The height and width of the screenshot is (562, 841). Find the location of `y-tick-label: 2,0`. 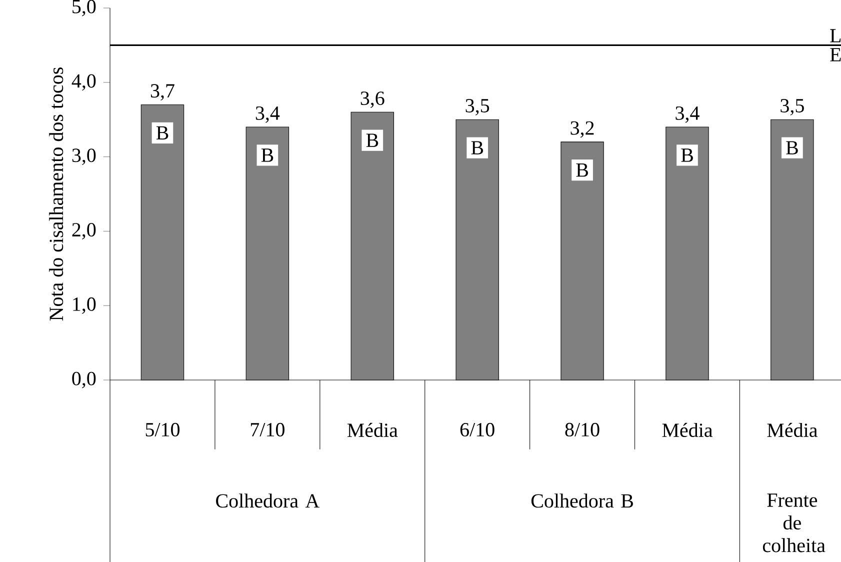

y-tick-label: 2,0 is located at coordinates (84, 231).